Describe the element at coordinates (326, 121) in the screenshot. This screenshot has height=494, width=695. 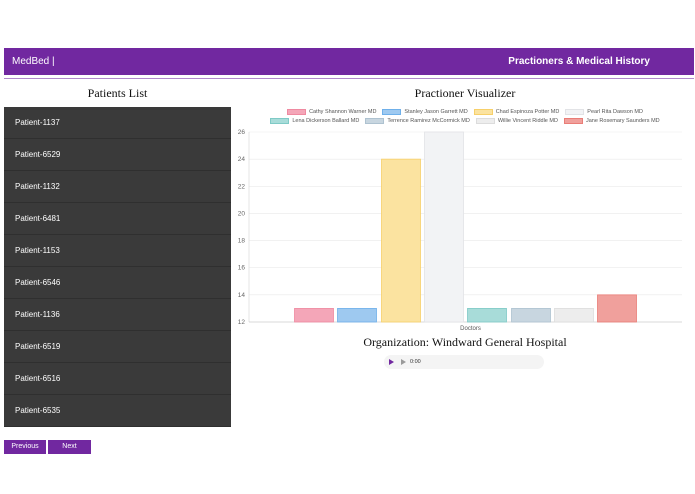
I see `legend-label: Lena Dickerson Ballard MD` at that location.